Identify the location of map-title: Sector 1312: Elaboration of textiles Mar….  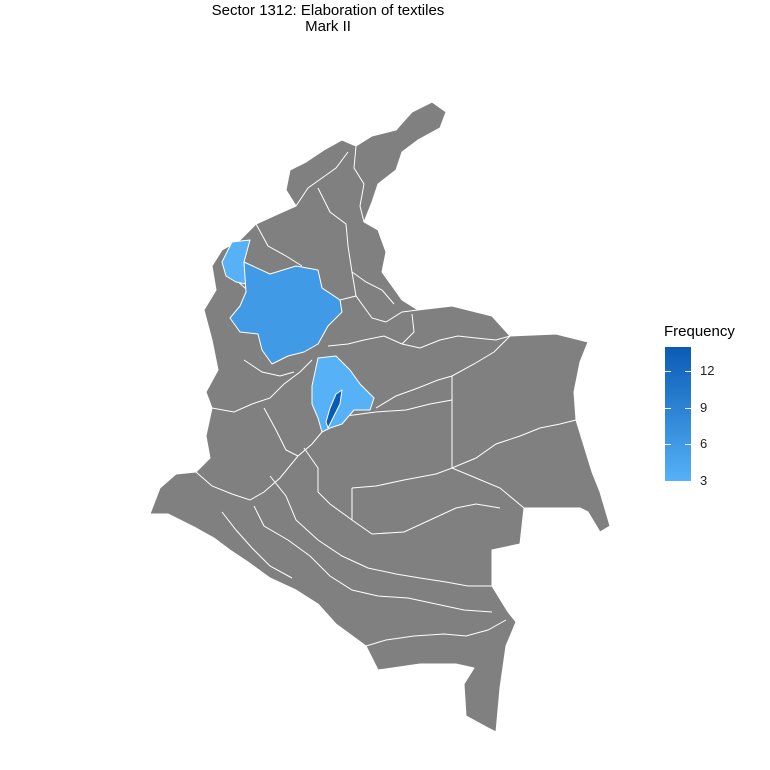
(328, 19).